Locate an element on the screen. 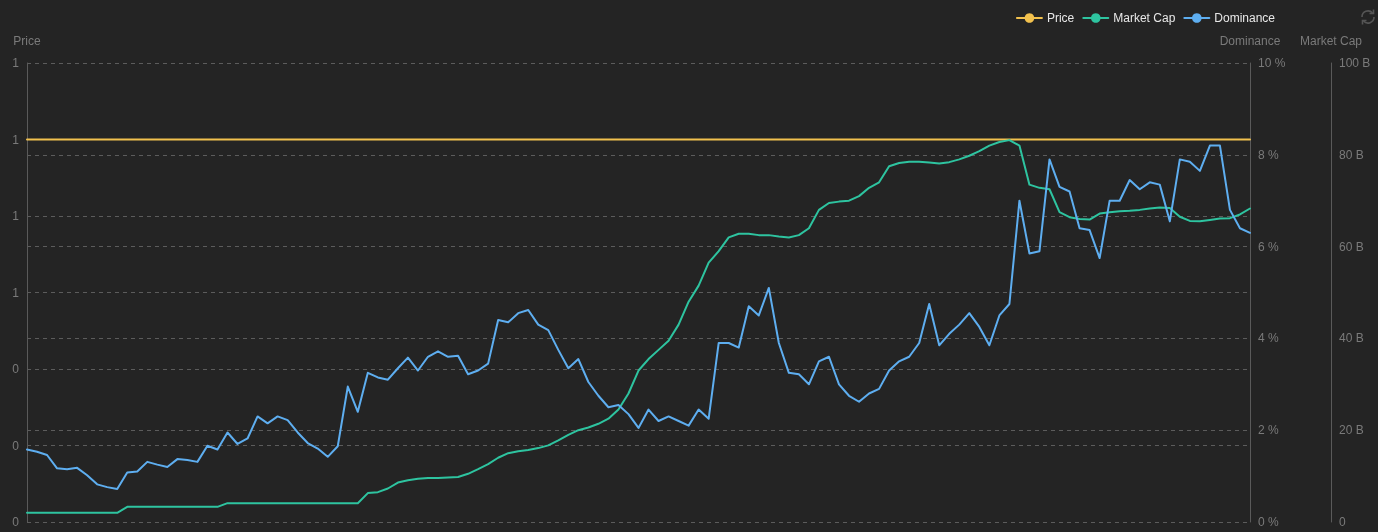 The width and height of the screenshot is (1378, 532). y3-tick-label: 100 B is located at coordinates (1355, 63).